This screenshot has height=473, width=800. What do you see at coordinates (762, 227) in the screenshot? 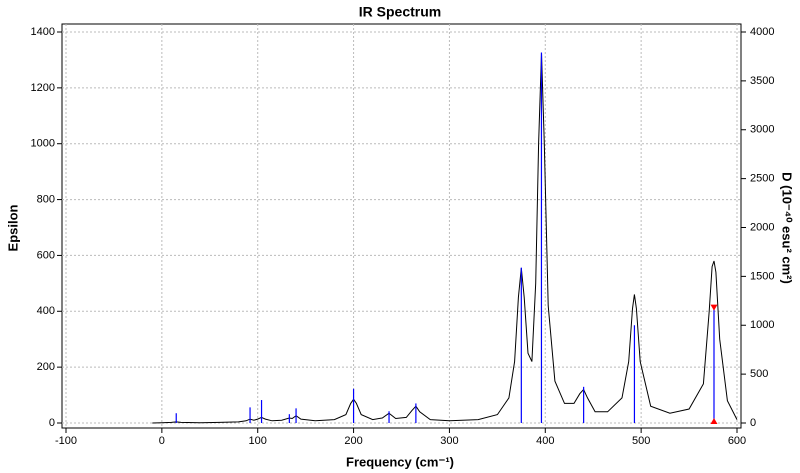
I see `y2-tick-label: 2000` at bounding box center [762, 227].